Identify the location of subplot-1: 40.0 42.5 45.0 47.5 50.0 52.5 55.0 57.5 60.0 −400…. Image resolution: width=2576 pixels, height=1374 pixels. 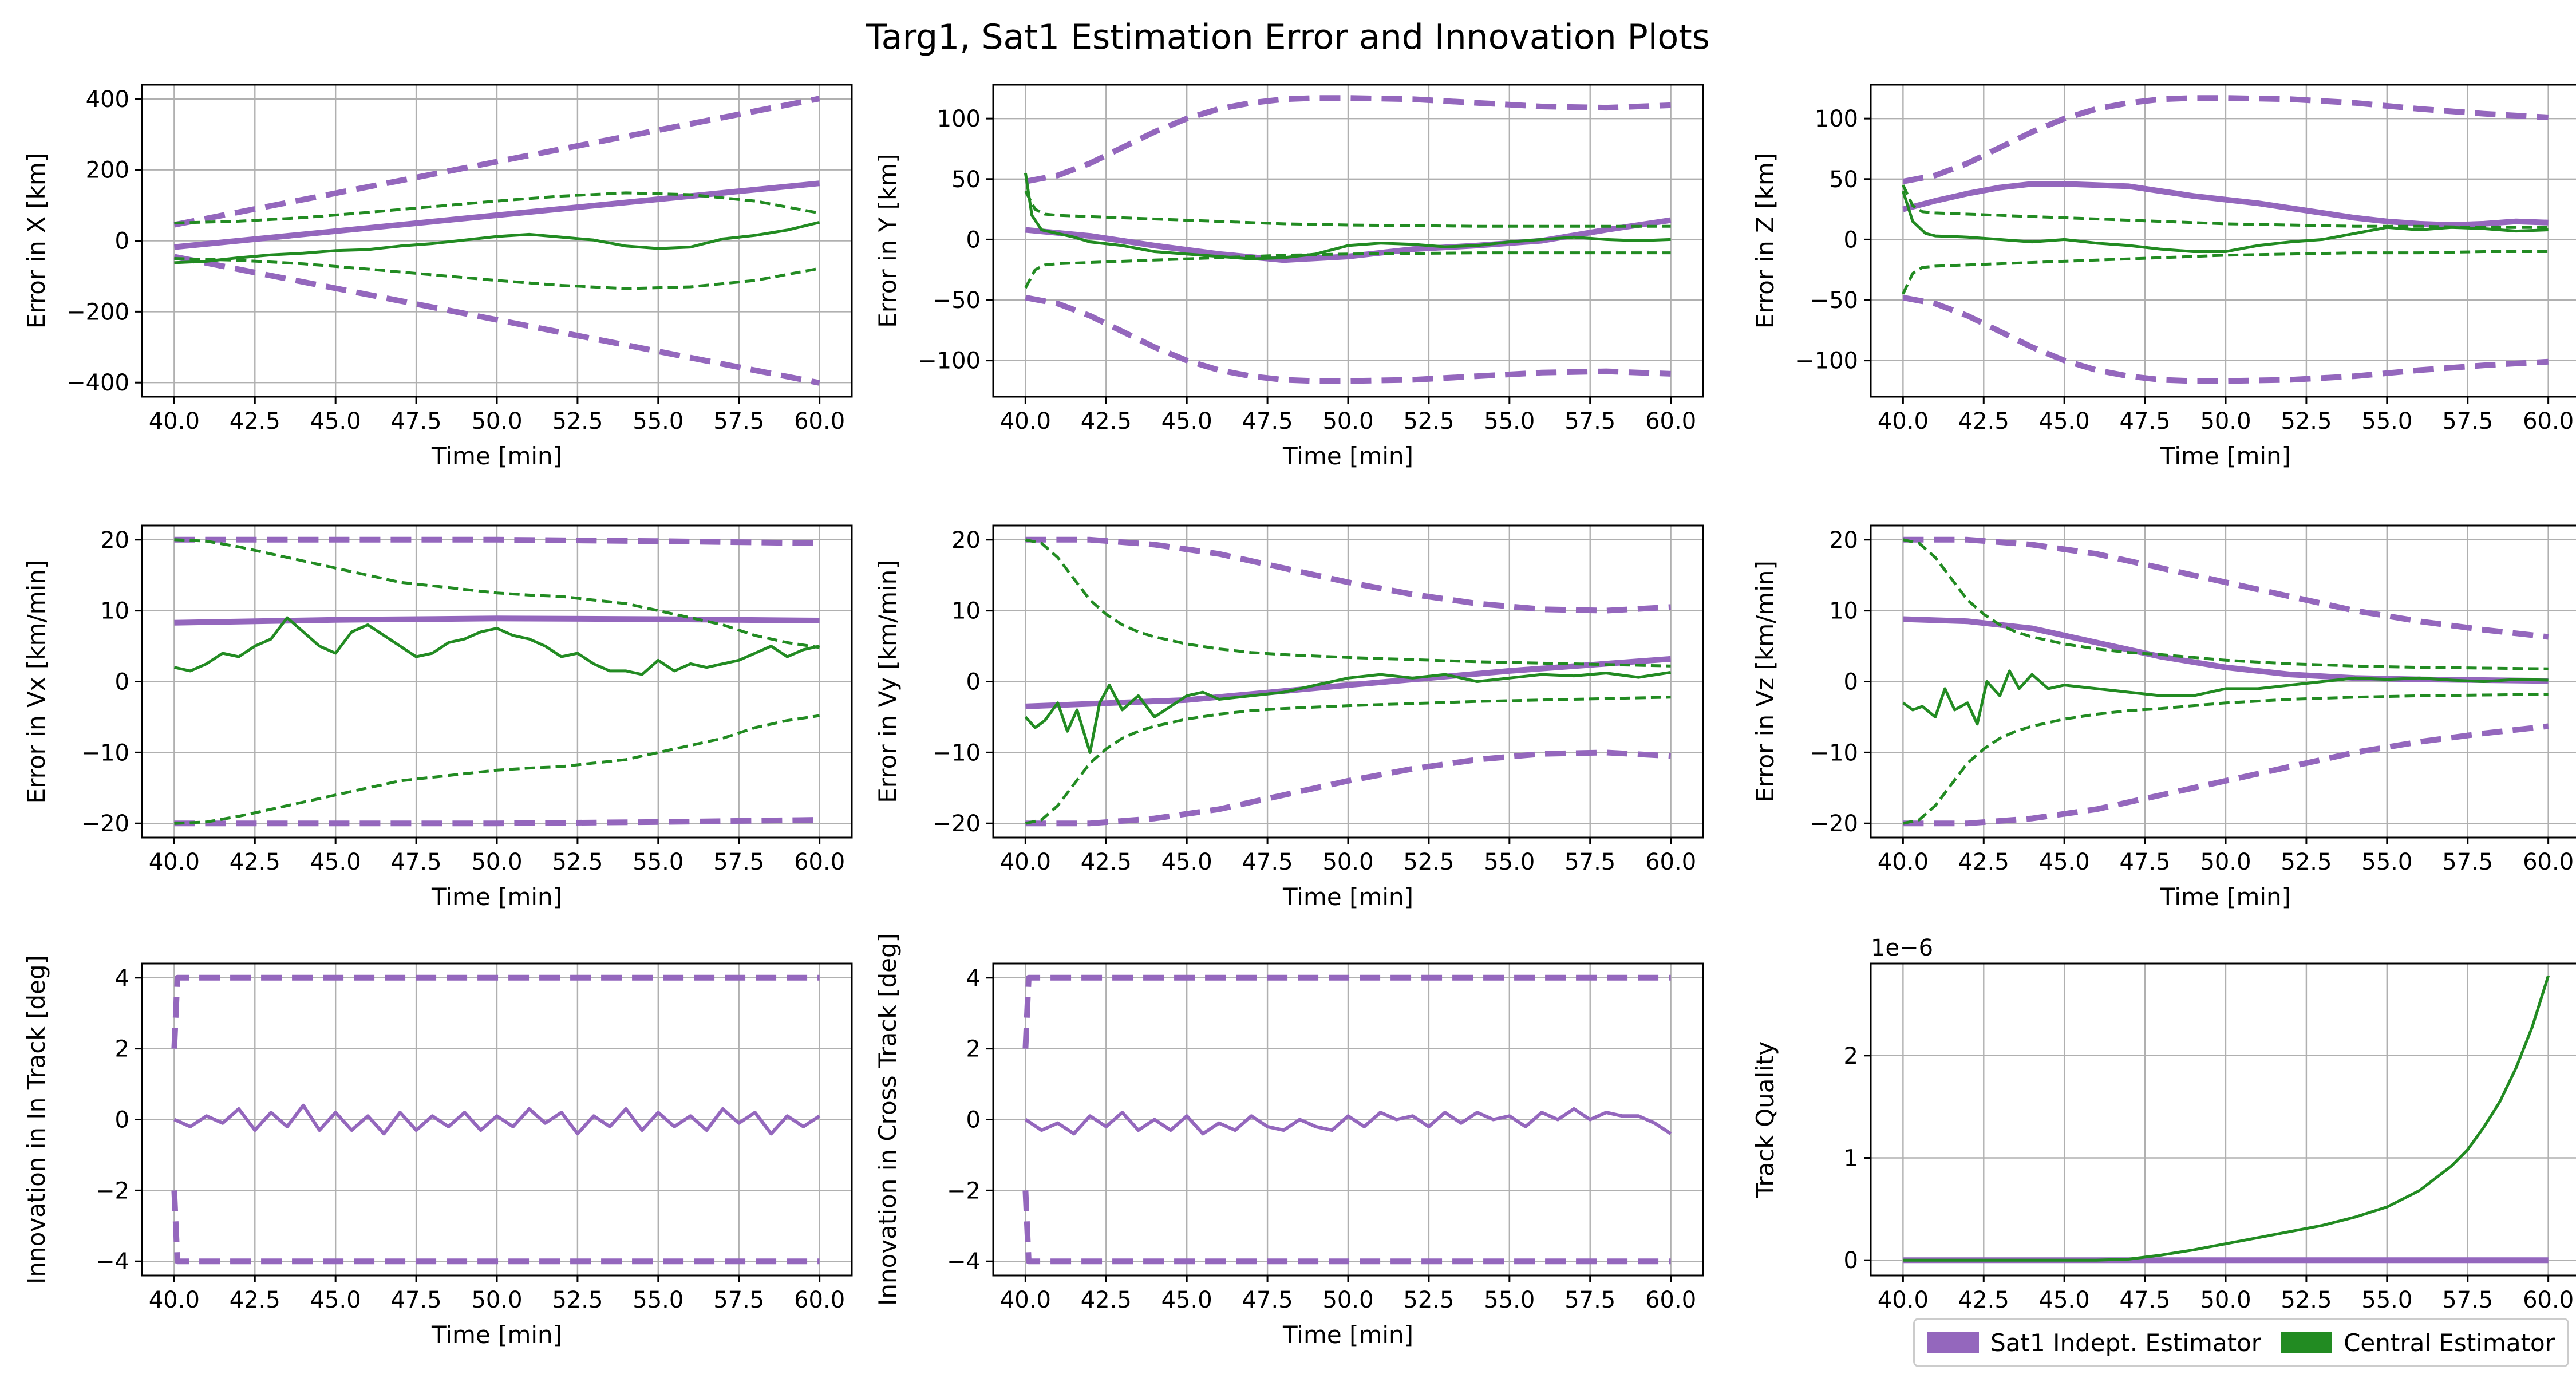
(437, 277).